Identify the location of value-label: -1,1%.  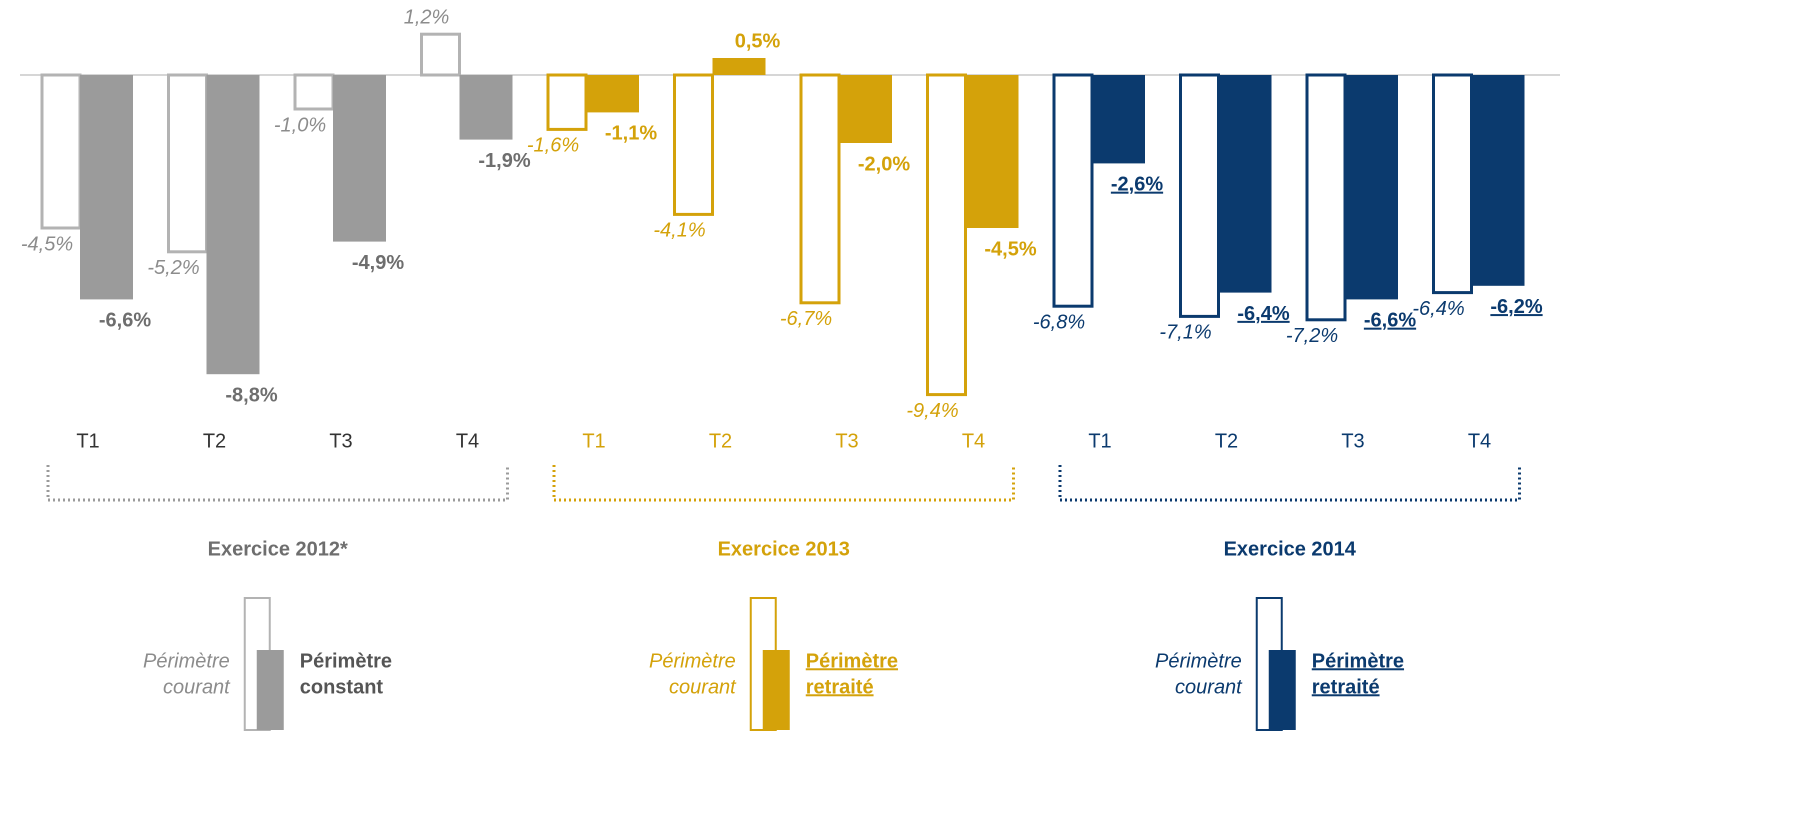
(631, 134).